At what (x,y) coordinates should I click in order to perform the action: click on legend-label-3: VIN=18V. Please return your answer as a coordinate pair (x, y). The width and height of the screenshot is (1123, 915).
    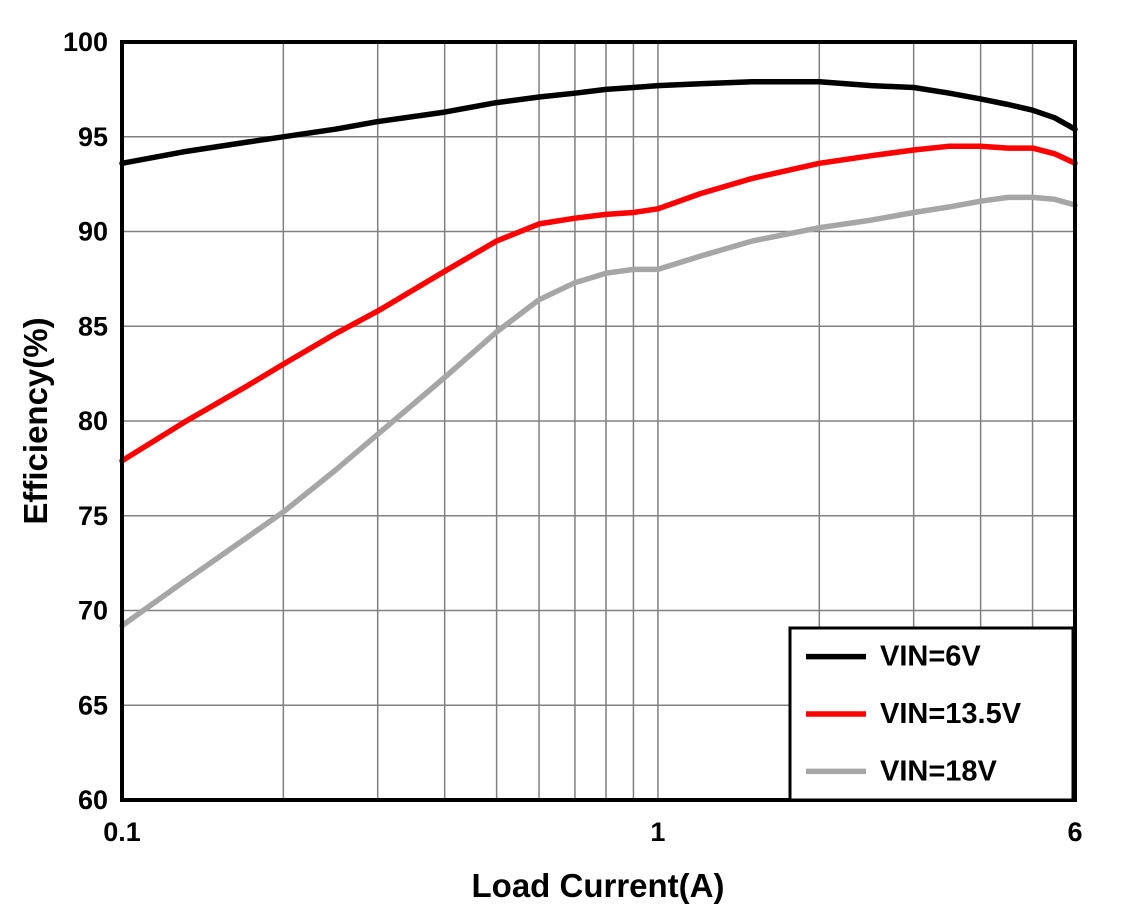
    Looking at the image, I should click on (939, 771).